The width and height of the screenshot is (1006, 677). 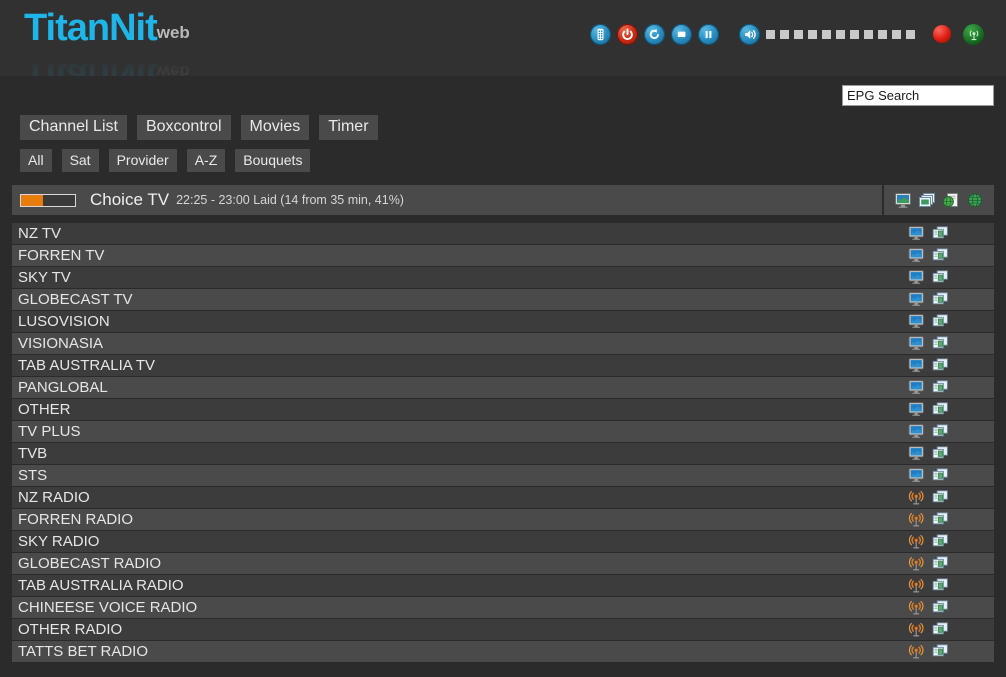 What do you see at coordinates (348, 127) in the screenshot?
I see `tab-timer: Timer` at bounding box center [348, 127].